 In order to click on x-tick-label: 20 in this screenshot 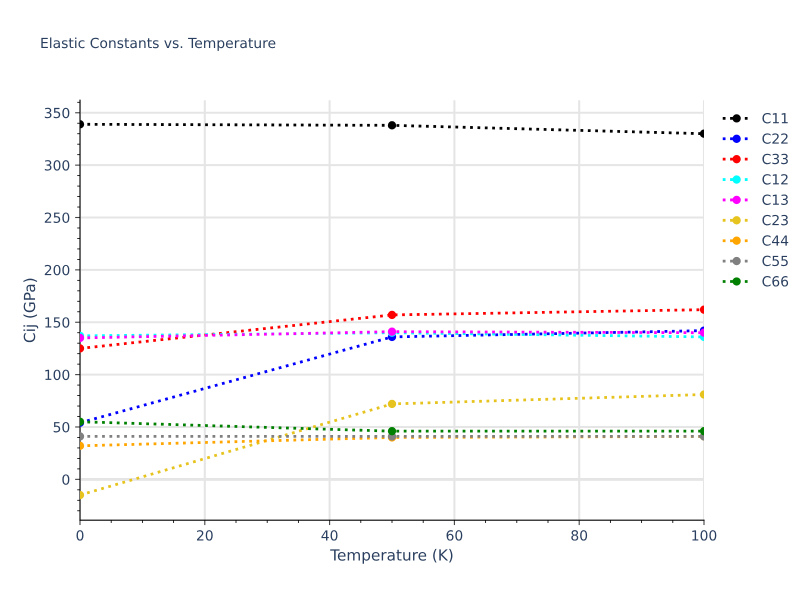, I will do `click(204, 535)`.